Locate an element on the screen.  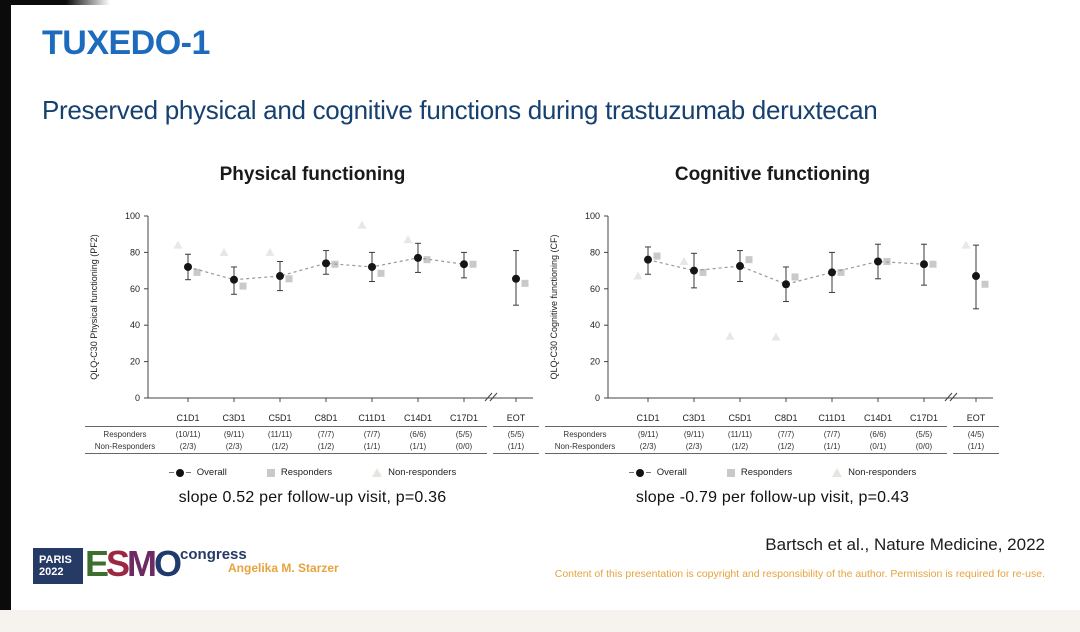
table-header-row: C1D1 C3D1 C5D1 C8D1 C11D1 C14D1 C17D1 EOT is located at coordinates (312, 417).